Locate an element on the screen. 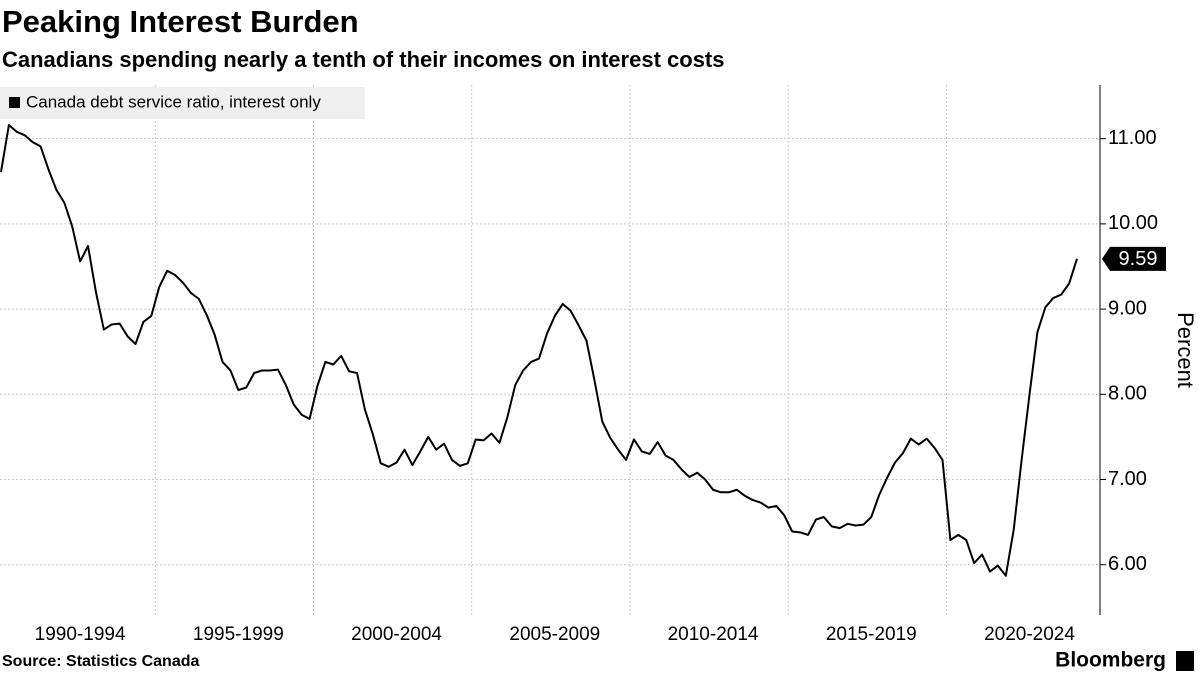 The width and height of the screenshot is (1200, 675). y-axis-label: Percent is located at coordinates (1185, 350).